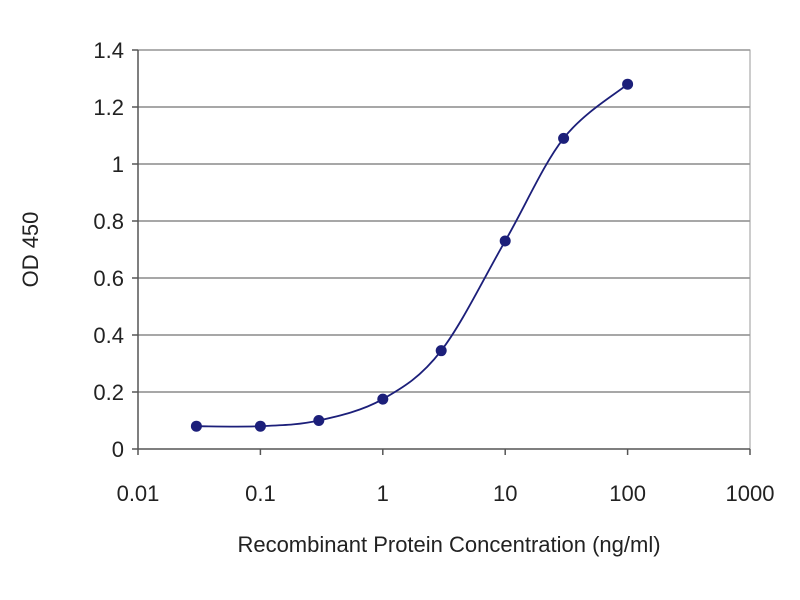 The width and height of the screenshot is (800, 600). I want to click on x-tick-label: 100, so click(627, 493).